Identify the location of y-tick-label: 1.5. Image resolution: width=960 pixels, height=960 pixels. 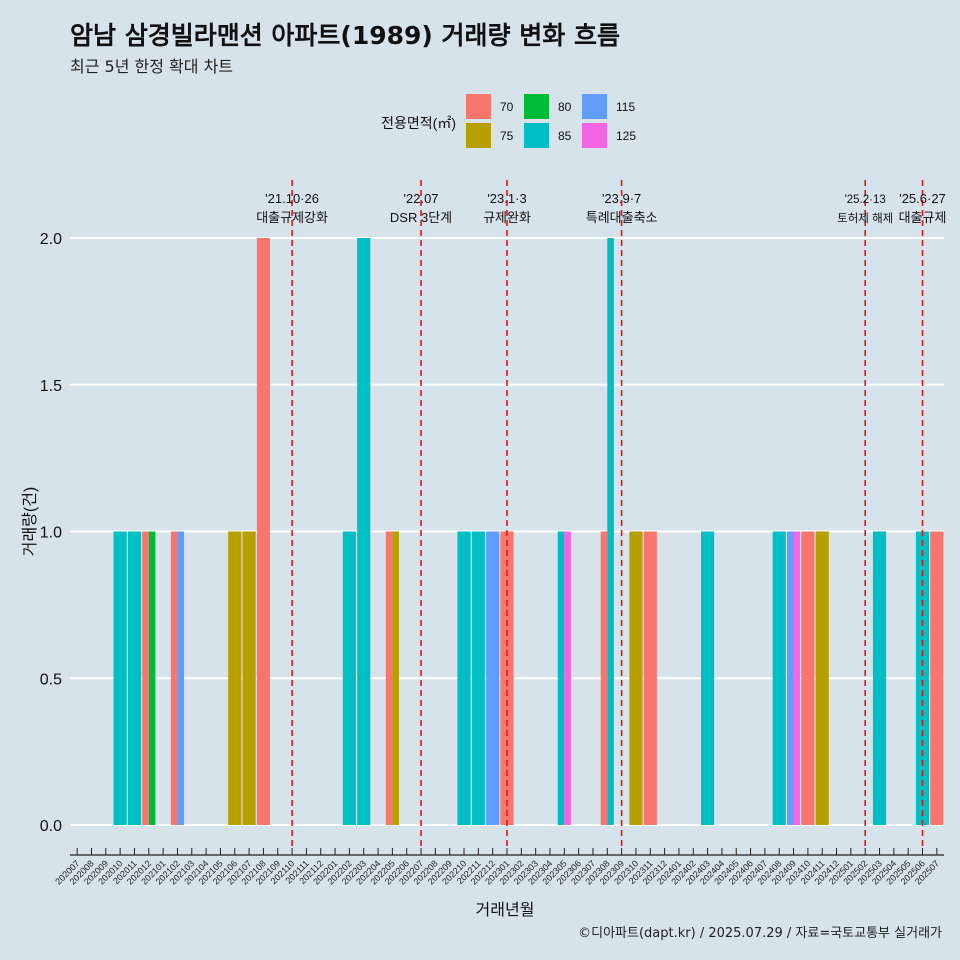
(51, 386).